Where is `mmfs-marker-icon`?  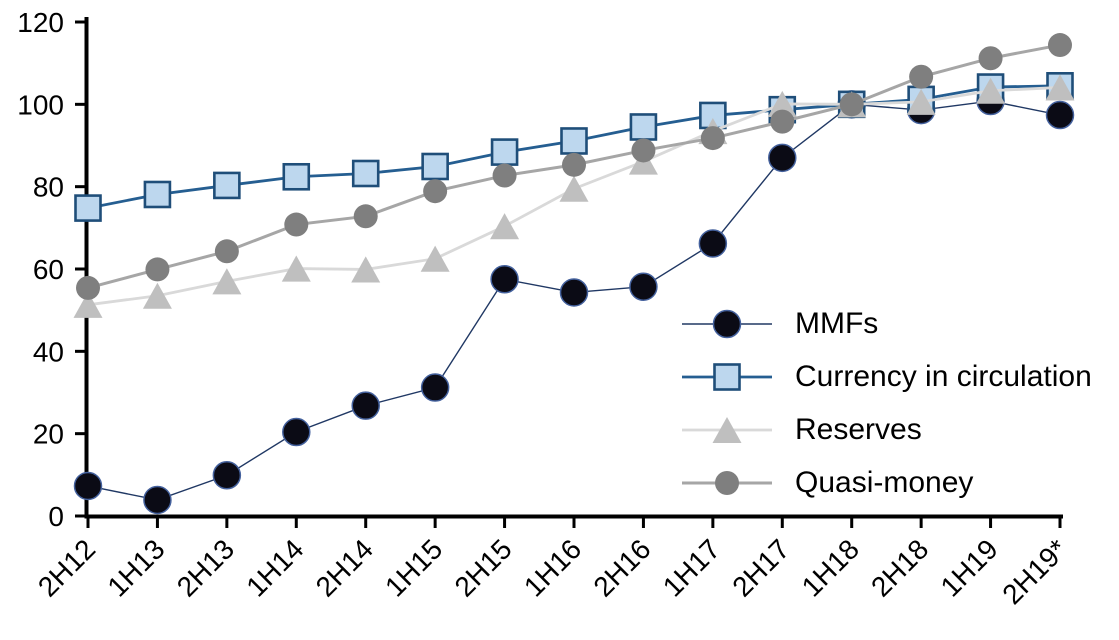
mmfs-marker-icon is located at coordinates (727, 323).